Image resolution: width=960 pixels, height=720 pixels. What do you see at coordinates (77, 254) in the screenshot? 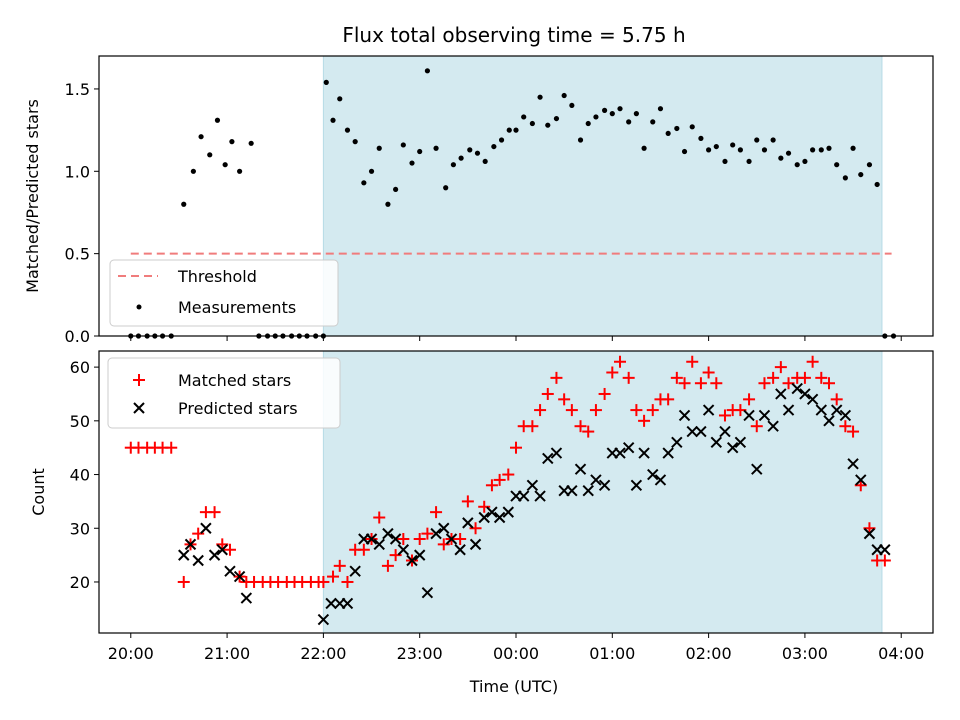
I see `y-tick-label: 0.5` at bounding box center [77, 254].